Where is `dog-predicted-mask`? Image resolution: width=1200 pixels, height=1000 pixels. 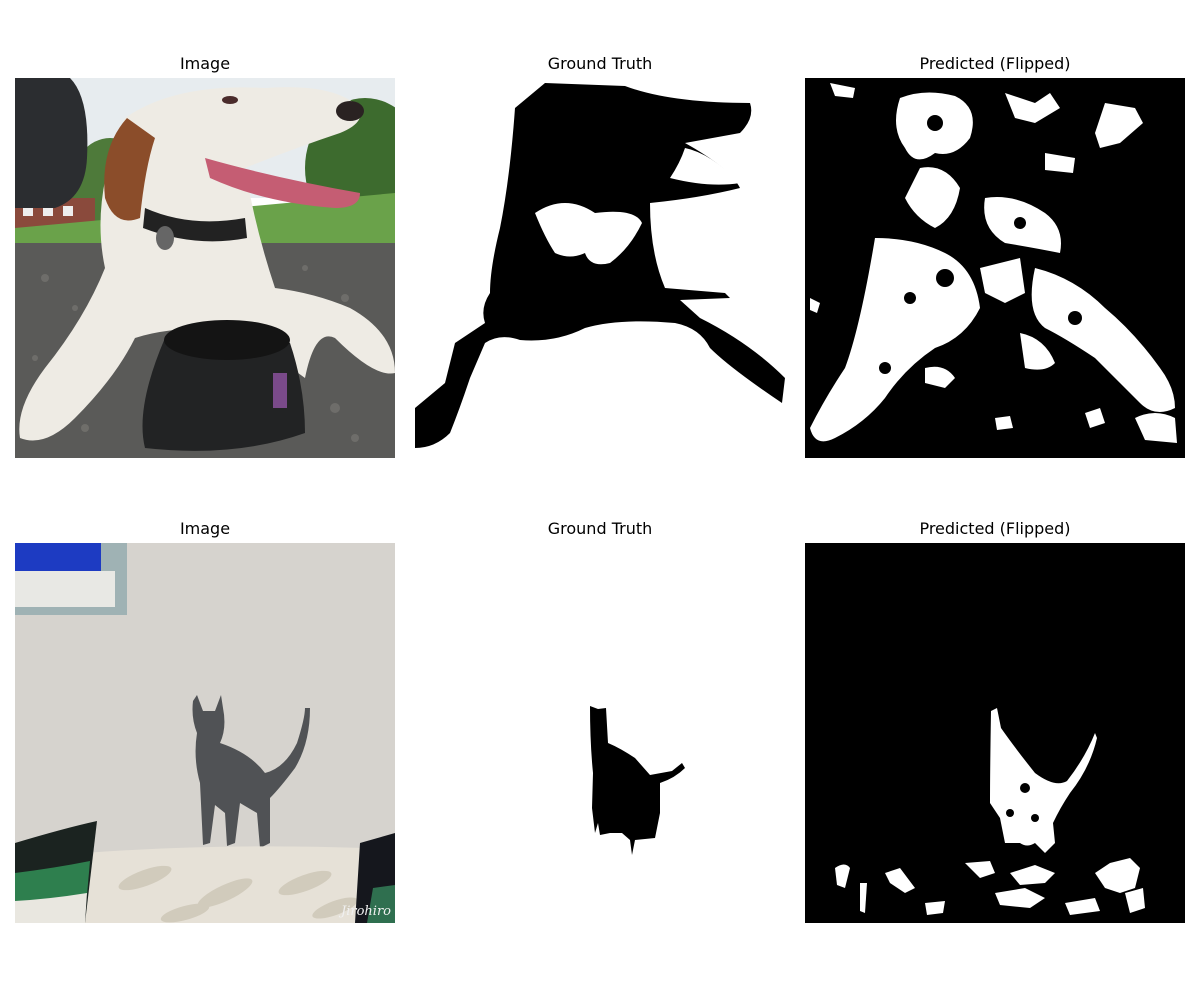
dog-predicted-mask is located at coordinates (995, 268).